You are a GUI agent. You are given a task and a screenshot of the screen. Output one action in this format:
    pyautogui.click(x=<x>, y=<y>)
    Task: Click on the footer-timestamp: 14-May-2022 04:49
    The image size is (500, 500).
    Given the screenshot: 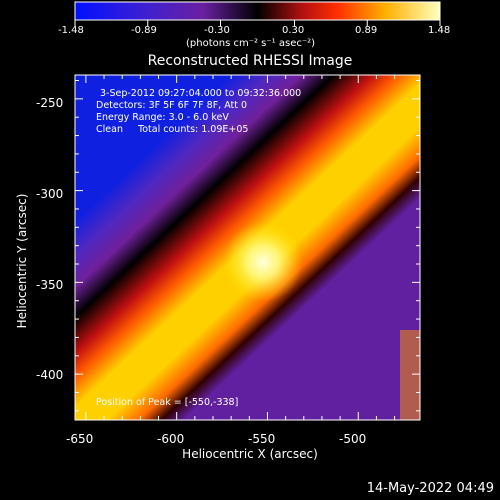 What is the action you would take?
    pyautogui.click(x=430, y=488)
    